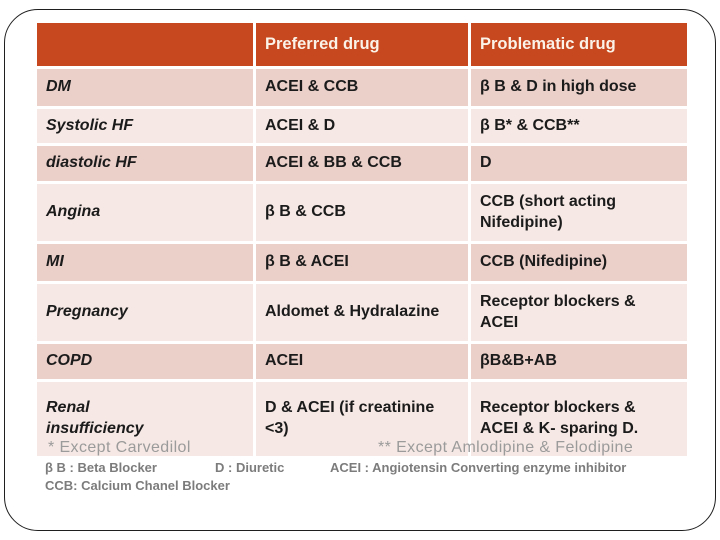 This screenshot has height=540, width=720. Describe the element at coordinates (145, 126) in the screenshot. I see `condition-cell: Systolic HF` at that location.